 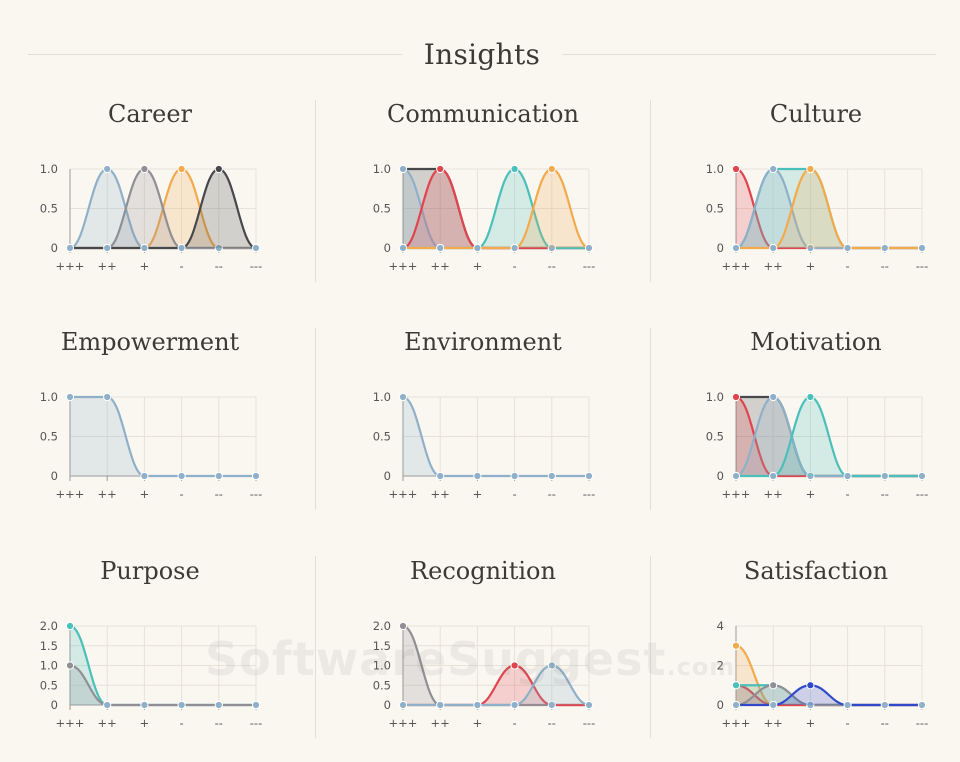 What do you see at coordinates (483, 428) in the screenshot?
I see `chart-panel-environment: Environment 0 0.5 1.0 +++ ++ + - -- ---` at bounding box center [483, 428].